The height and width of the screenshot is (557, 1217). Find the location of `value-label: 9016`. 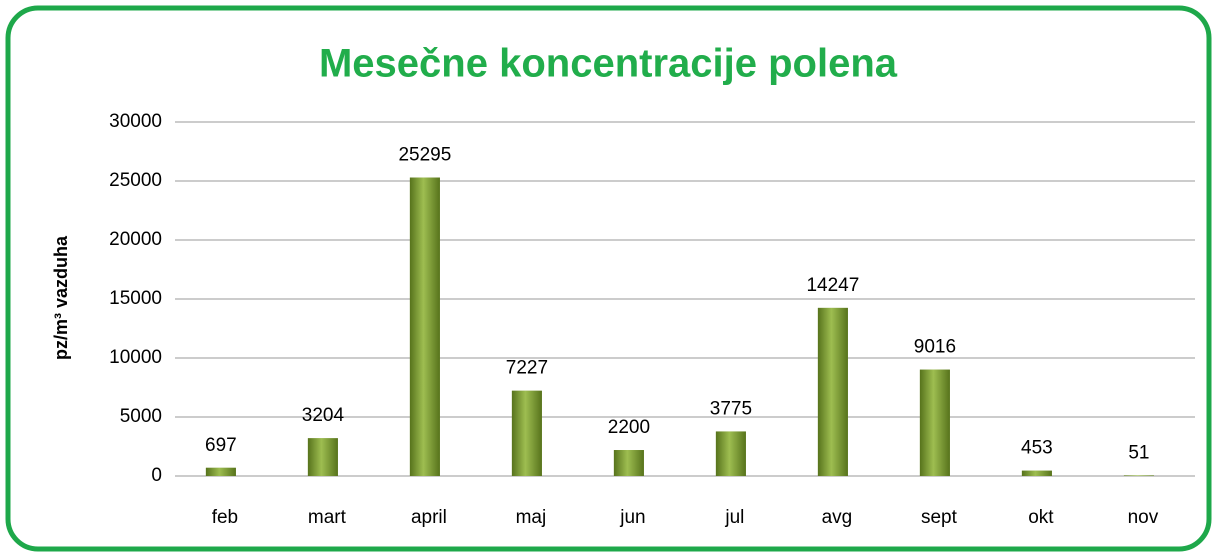

value-label: 9016 is located at coordinates (935, 347).